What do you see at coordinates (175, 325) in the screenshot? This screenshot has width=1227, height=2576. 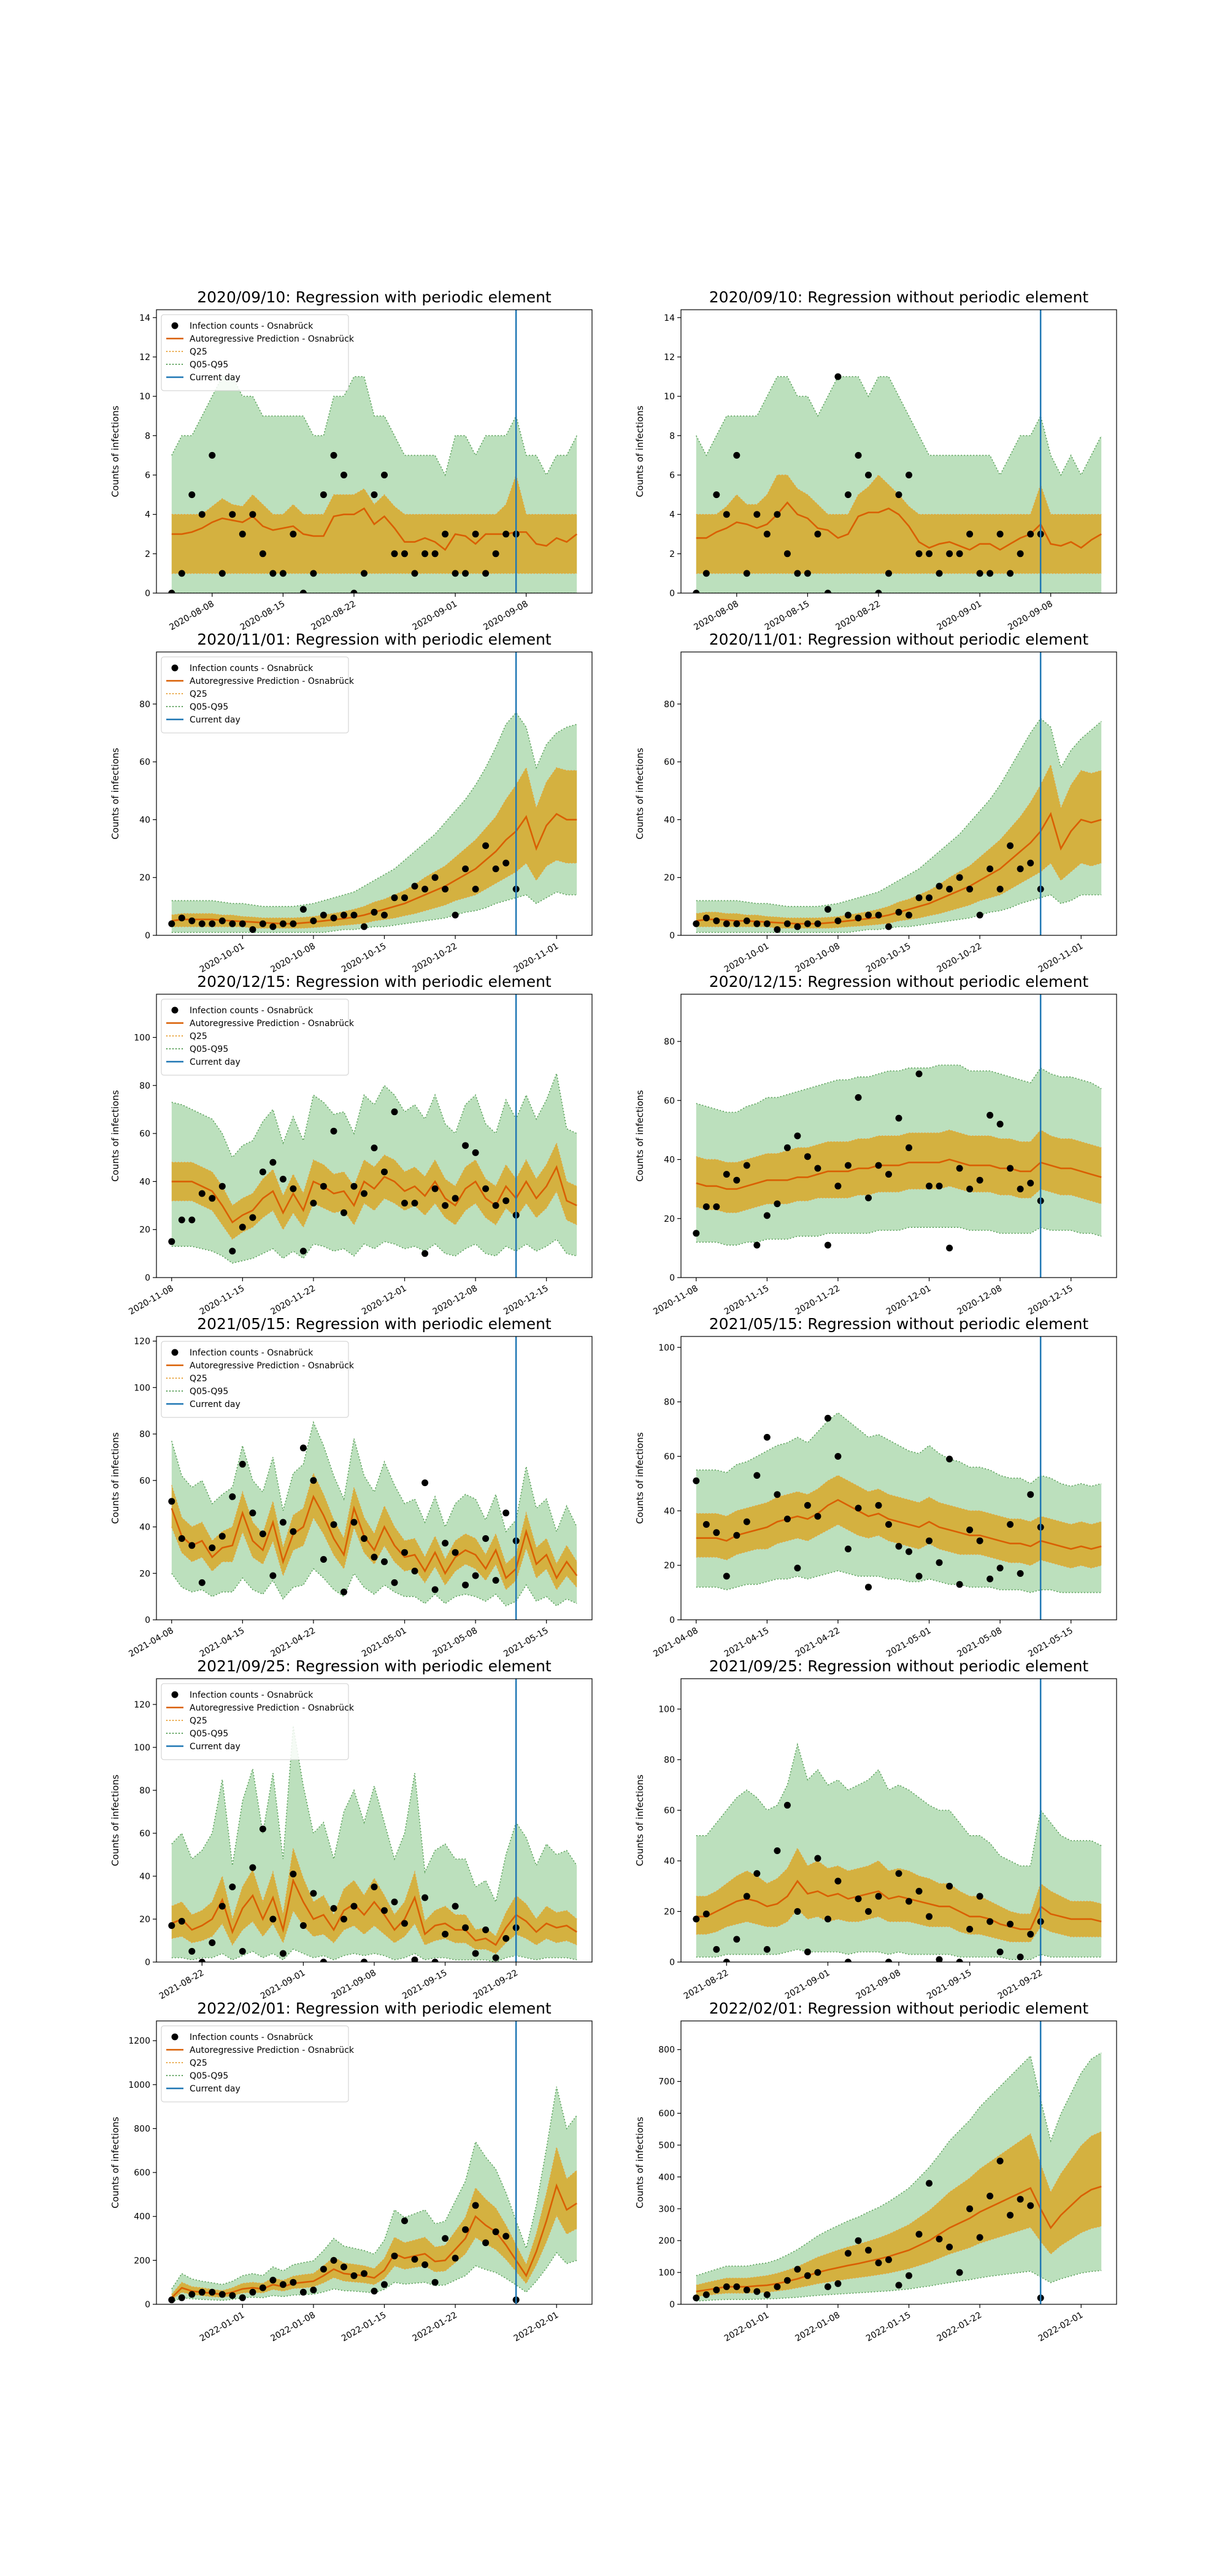 I see `legend-marker-points` at bounding box center [175, 325].